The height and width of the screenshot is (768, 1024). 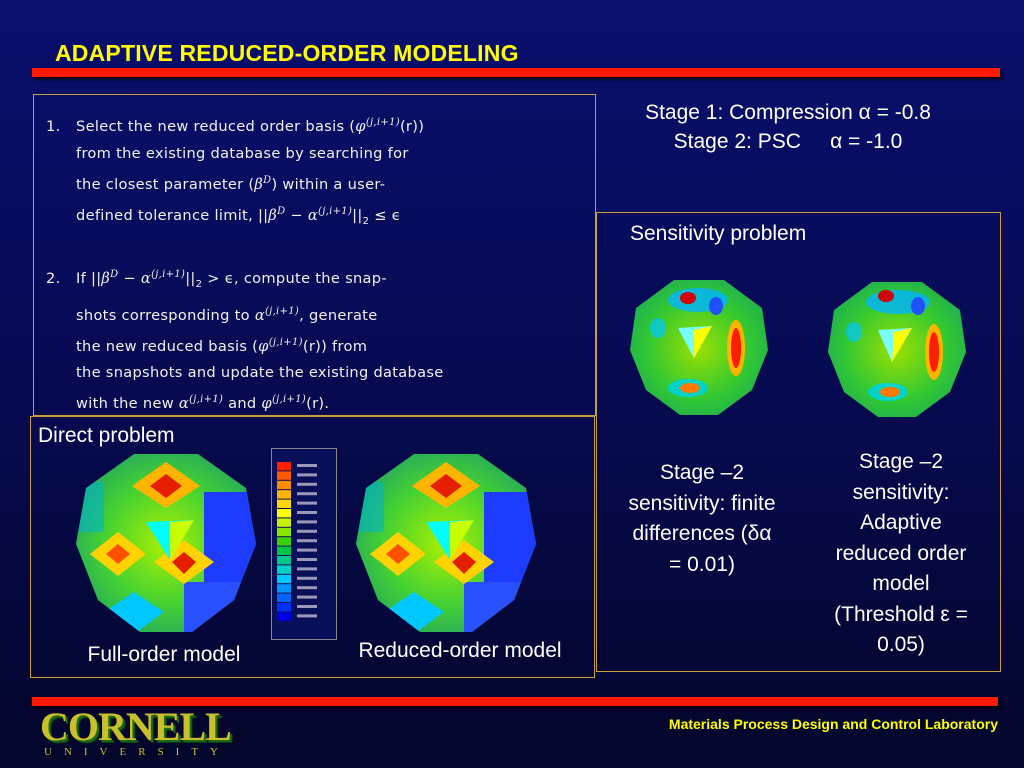 What do you see at coordinates (901, 492) in the screenshot?
I see `caption-line: sensitivity:` at bounding box center [901, 492].